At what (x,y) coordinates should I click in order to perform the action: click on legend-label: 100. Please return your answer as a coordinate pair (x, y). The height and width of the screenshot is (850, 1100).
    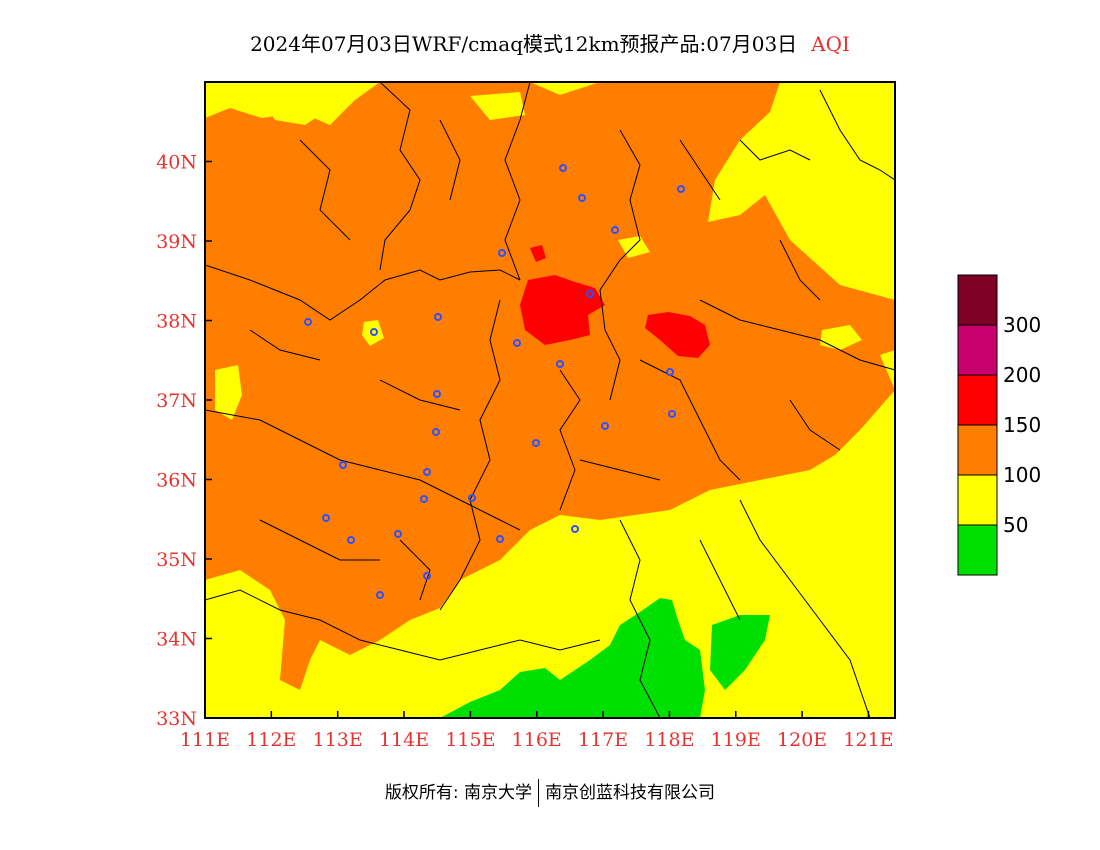
    Looking at the image, I should click on (1022, 475).